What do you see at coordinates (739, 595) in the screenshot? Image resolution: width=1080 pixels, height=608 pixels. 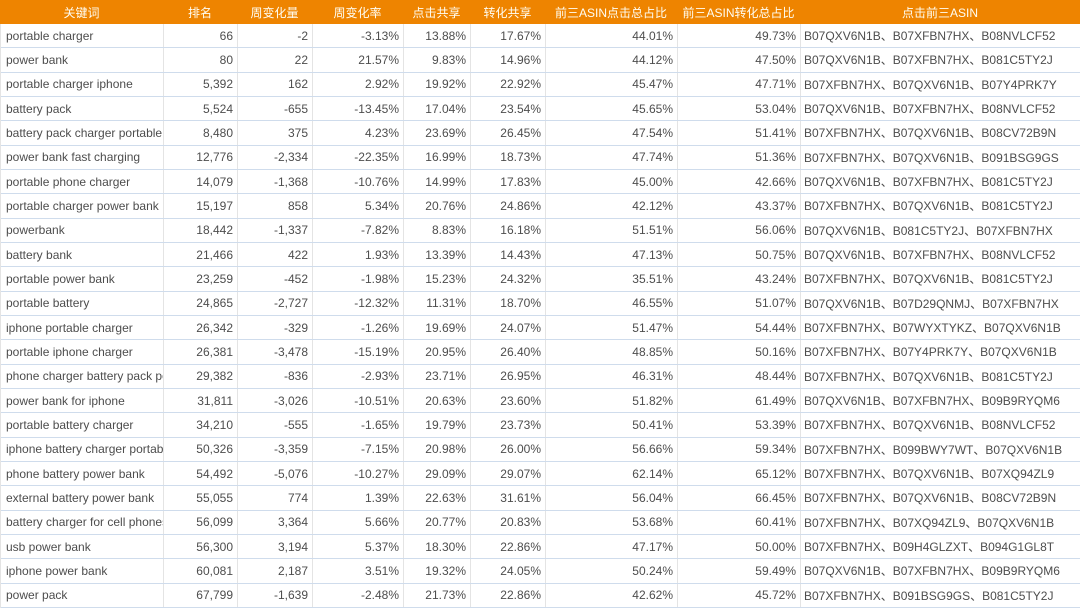 I see `cell-top3-asin-conversion-share: 45.72%` at bounding box center [739, 595].